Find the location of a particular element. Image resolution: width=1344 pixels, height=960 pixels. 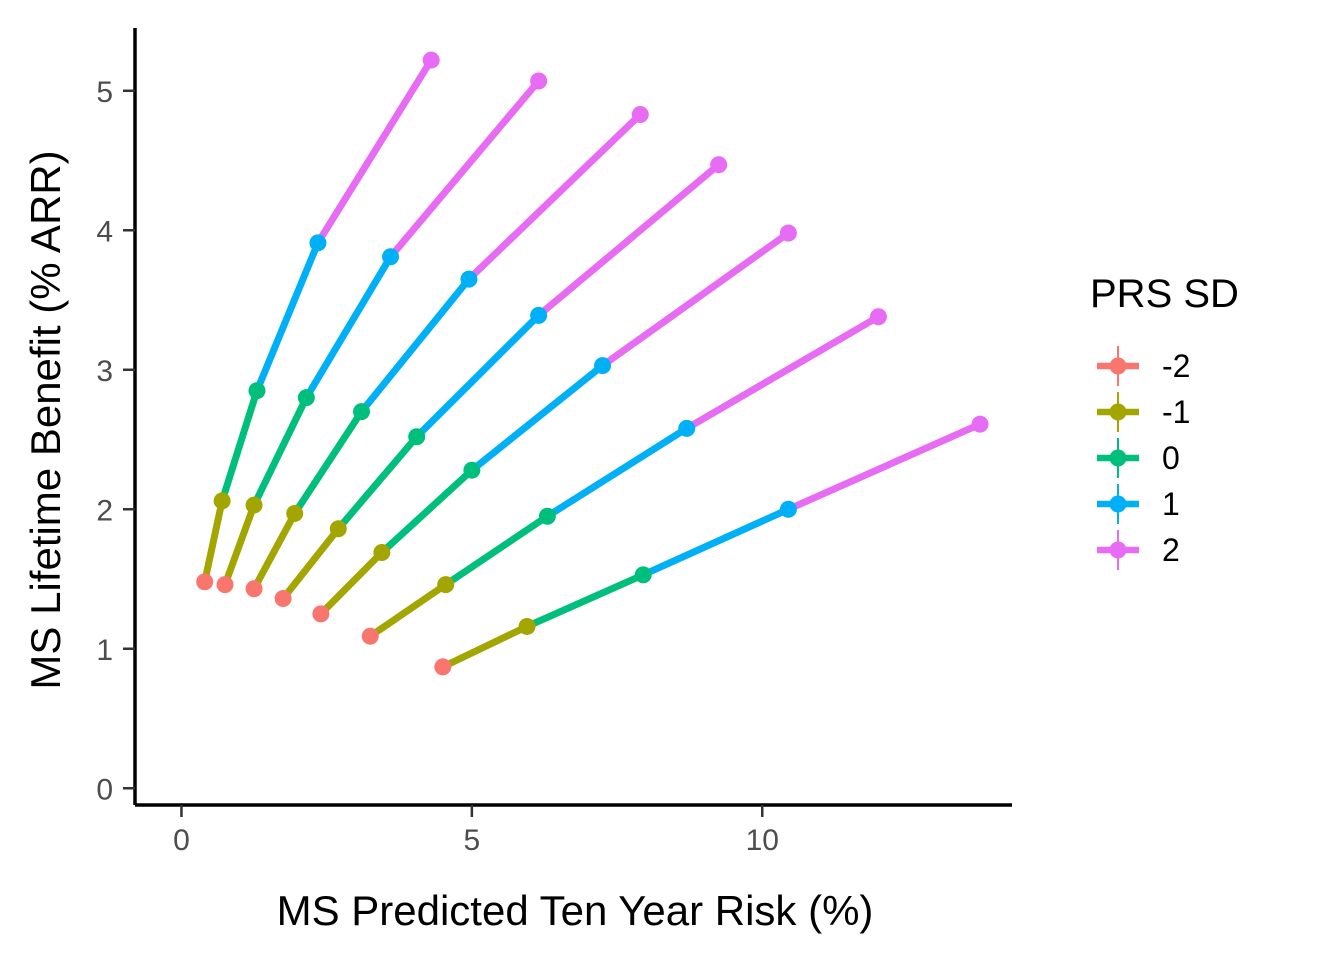

x-tick-label: 0 is located at coordinates (181, 840).